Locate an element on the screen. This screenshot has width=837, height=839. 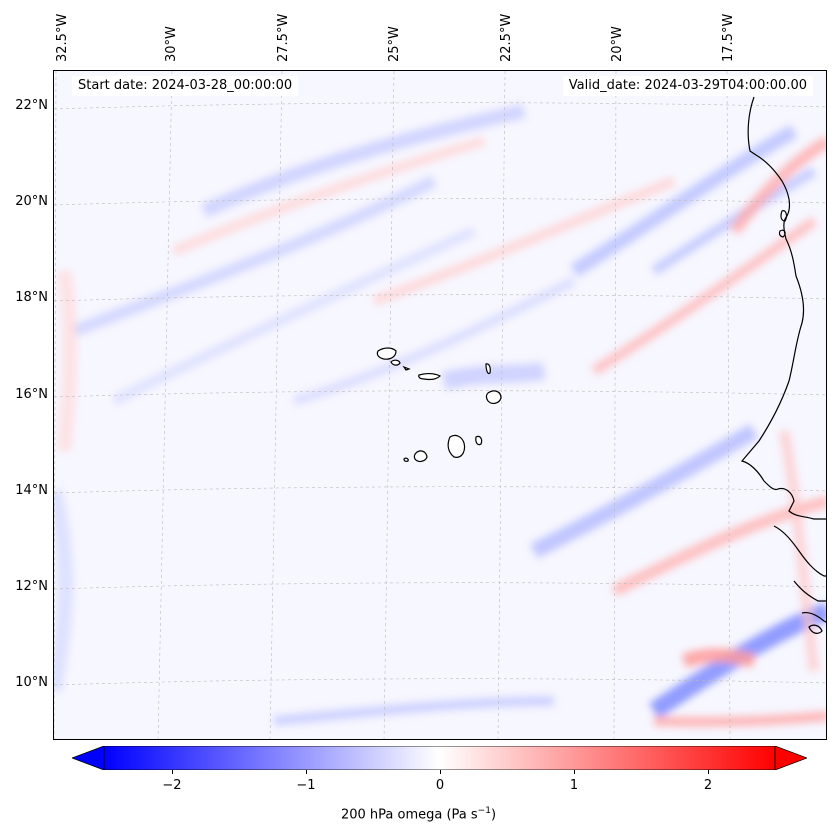
colorbar-left-extend is located at coordinates (88, 758).